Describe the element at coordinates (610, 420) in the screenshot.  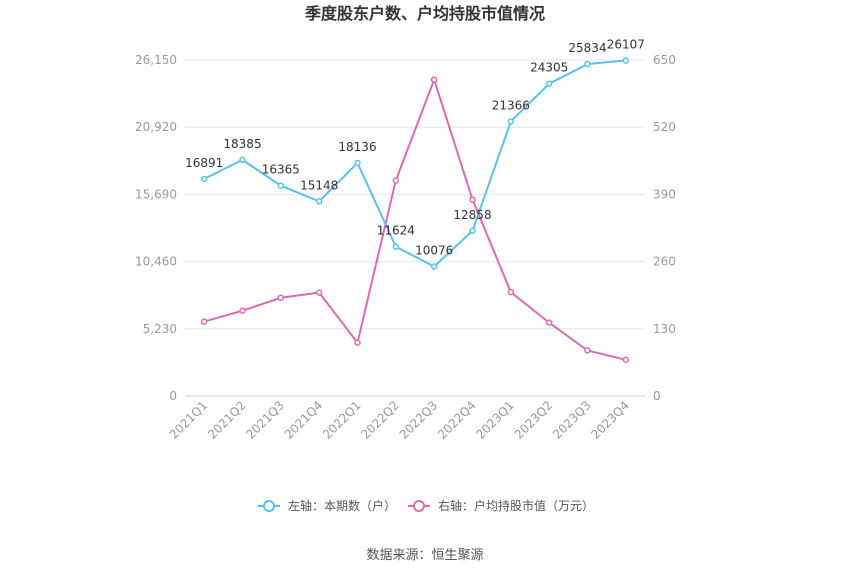
I see `x-tick-label: 2023Q4` at that location.